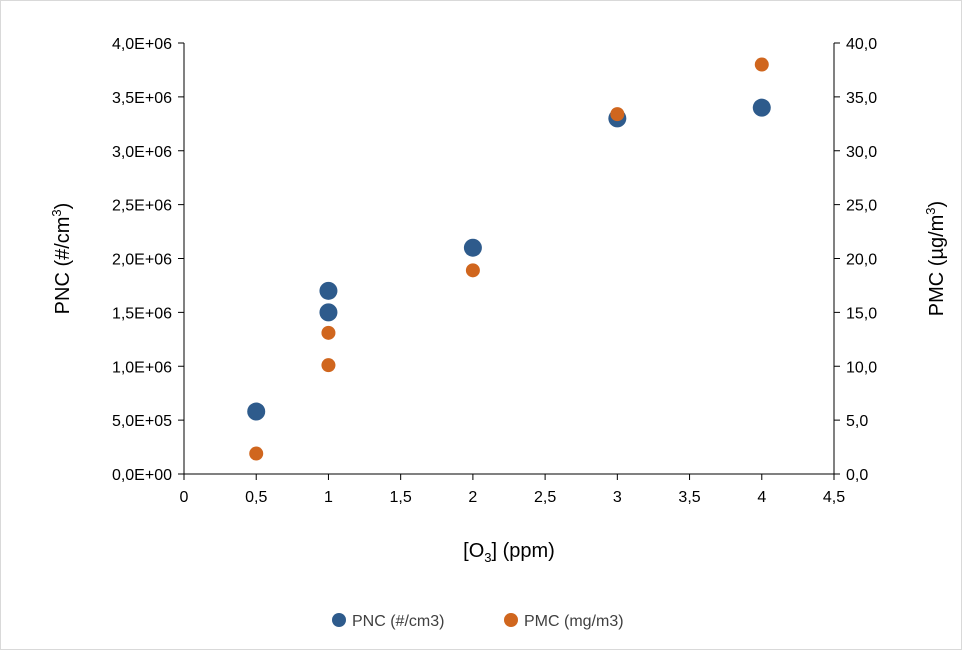 This screenshot has width=962, height=651. I want to click on y-left-tick-label: 3,0E+06, so click(142, 152).